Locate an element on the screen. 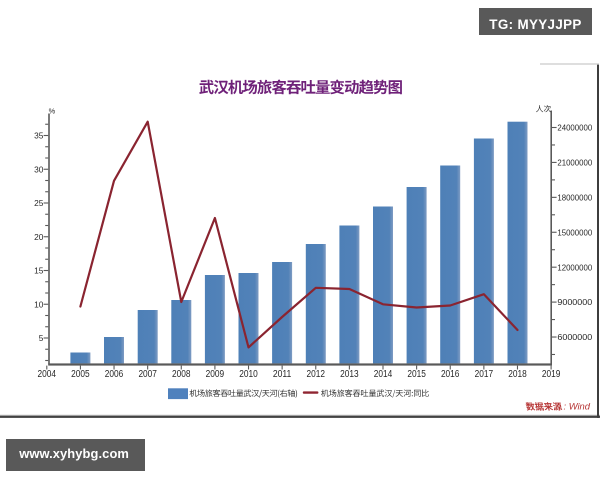 This screenshot has width=600, height=480. svg-text: 20 is located at coordinates (39, 237).